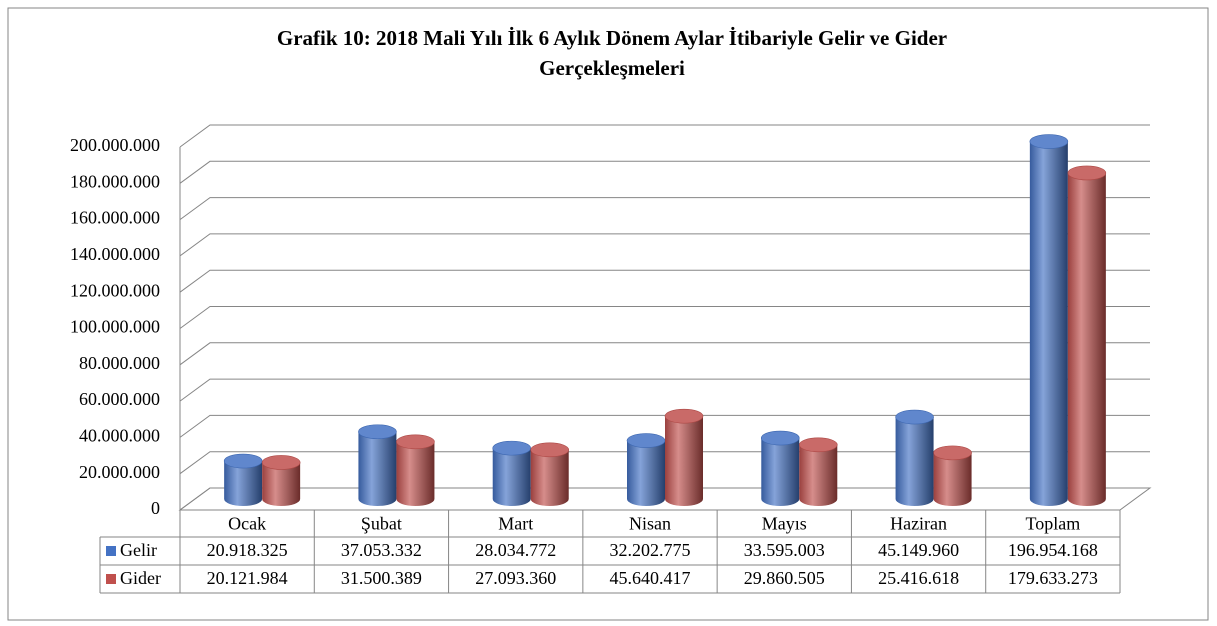  What do you see at coordinates (115, 181) in the screenshot?
I see `y-tick-label: 180.000.000` at bounding box center [115, 181].